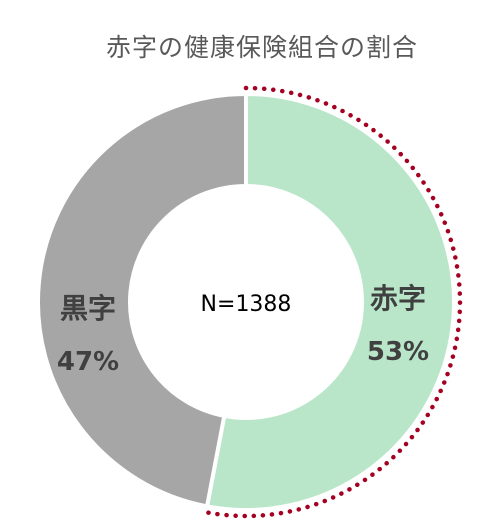  I want to click on slice-label-deficit: 赤字, so click(398, 298).